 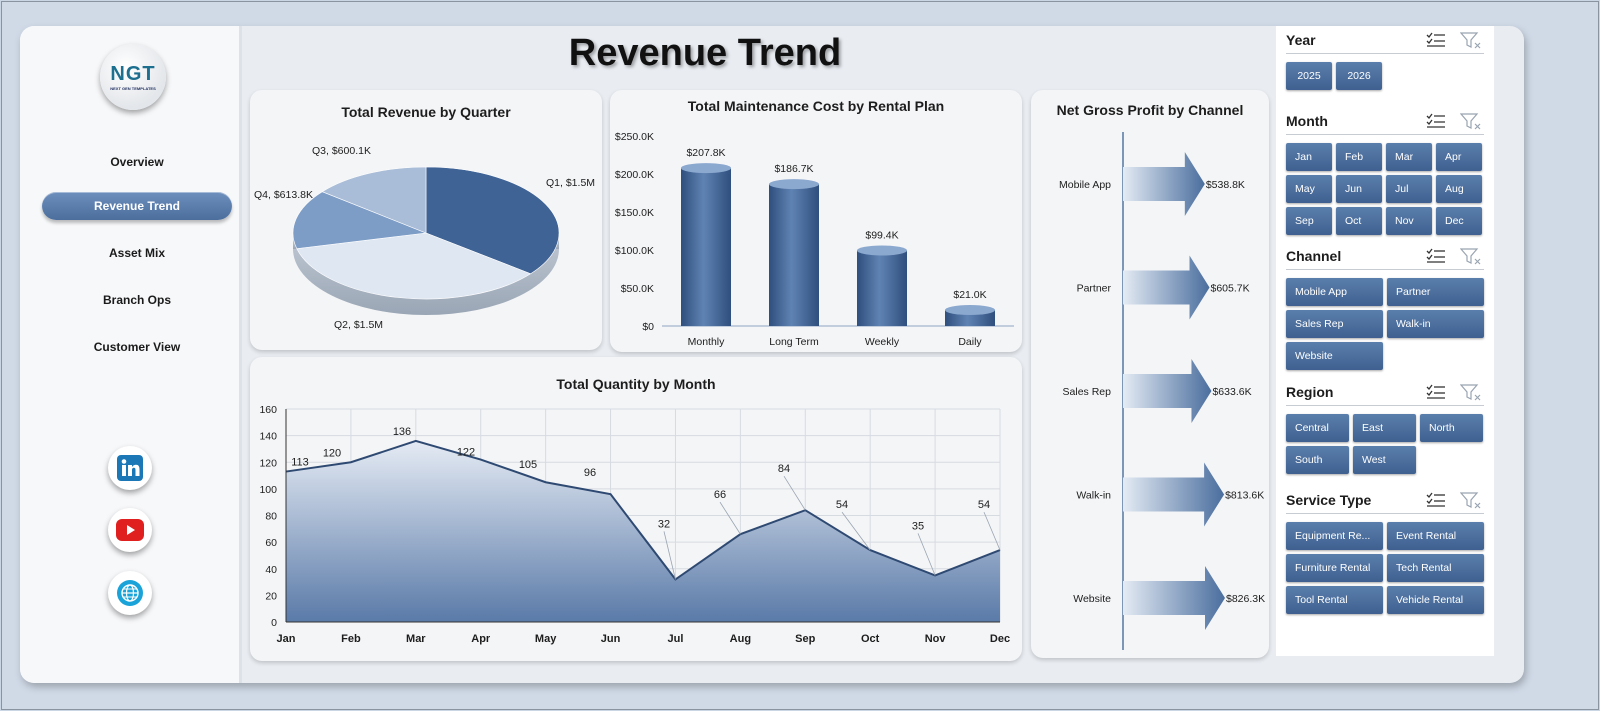 I want to click on slicer-region-central: Central, so click(x=1317, y=428).